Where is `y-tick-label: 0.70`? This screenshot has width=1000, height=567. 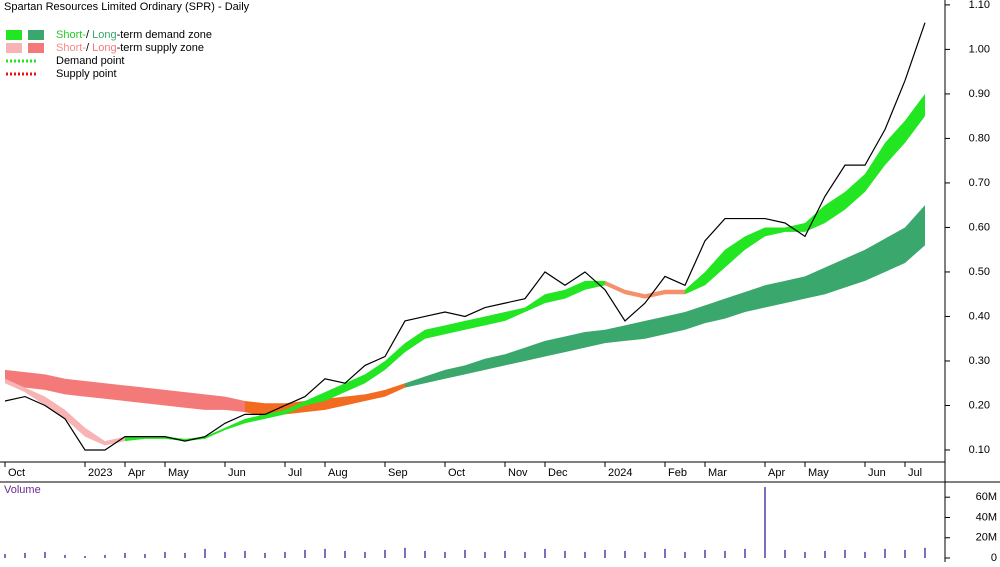 y-tick-label: 0.70 is located at coordinates (979, 183).